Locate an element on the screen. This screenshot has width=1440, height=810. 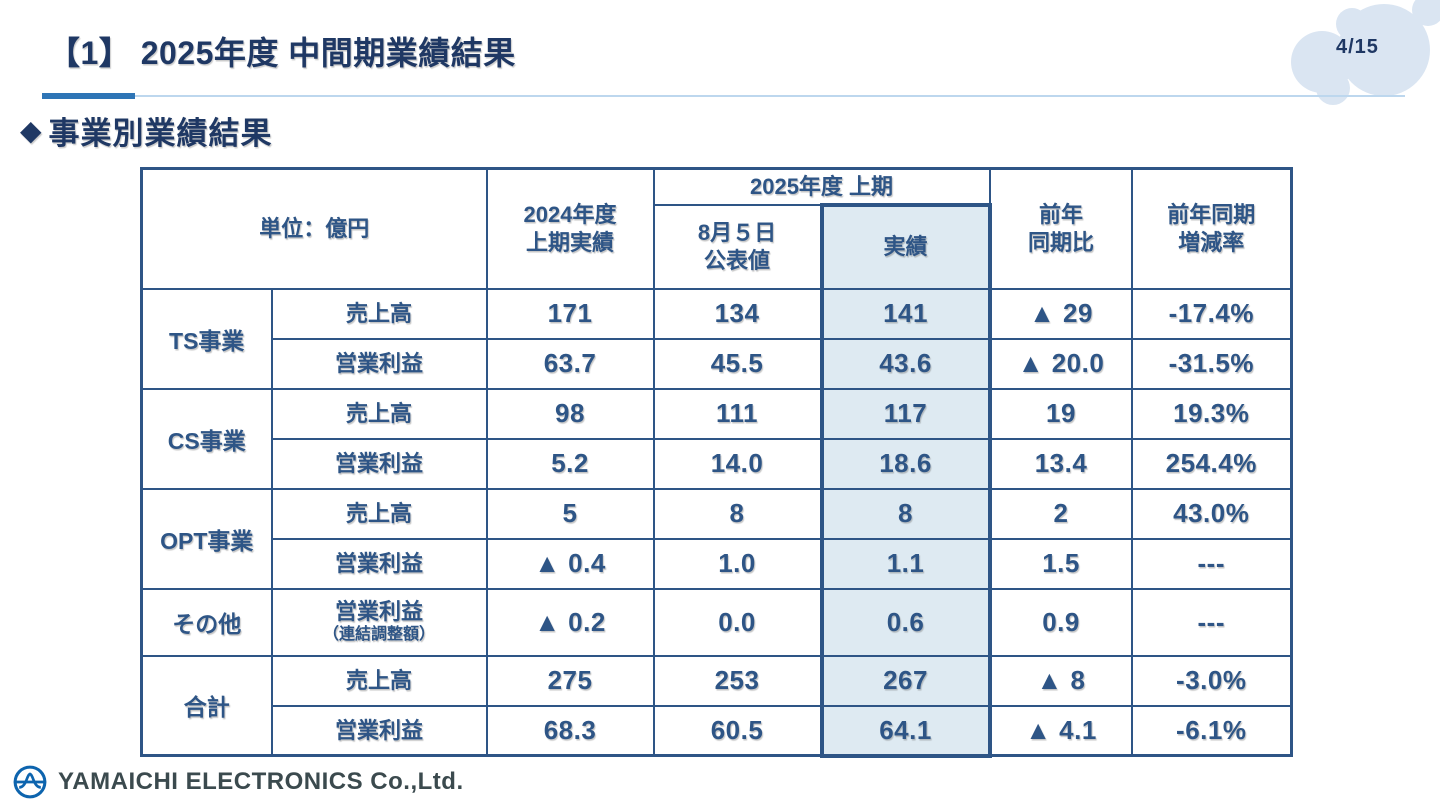
footer: YAMAICHI ELECTRONICS Co.,Ltd. is located at coordinates (238, 782).